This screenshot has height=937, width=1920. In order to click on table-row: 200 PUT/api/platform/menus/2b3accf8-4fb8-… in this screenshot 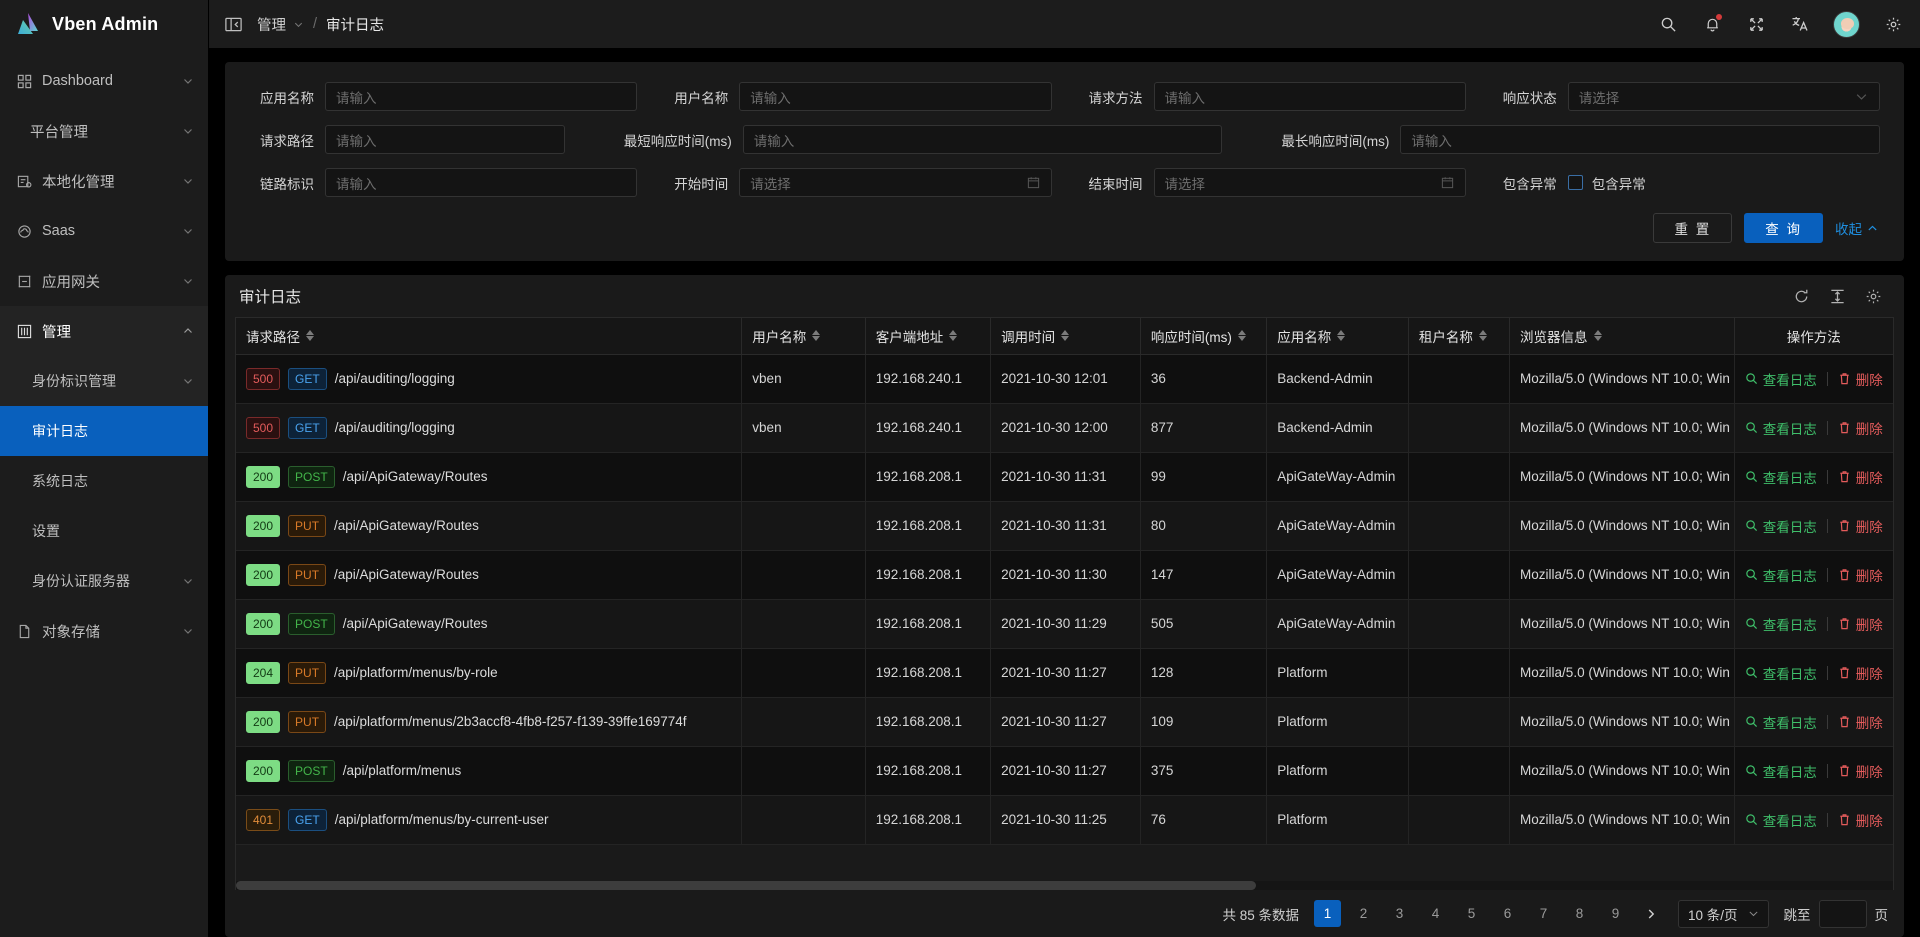, I will do `click(1064, 722)`.